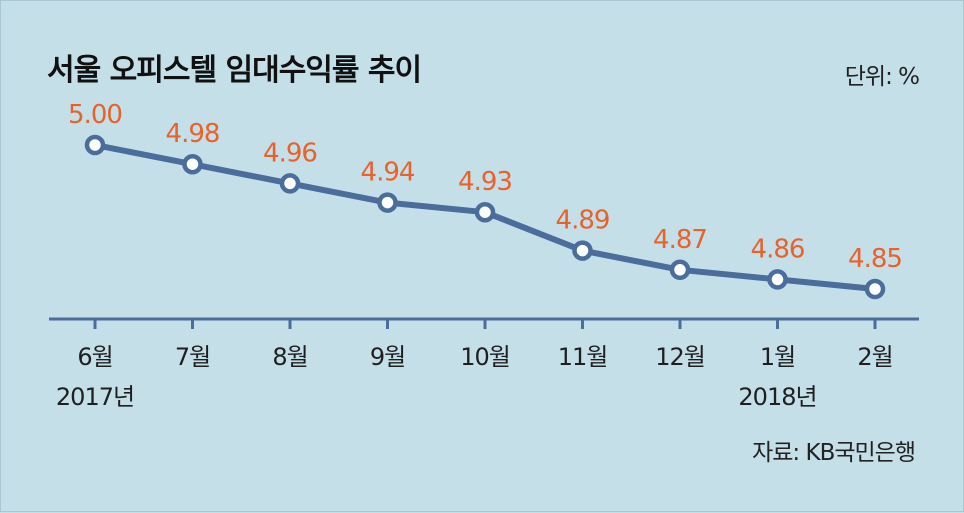 This screenshot has width=964, height=513. I want to click on value-label: 4.98, so click(193, 134).